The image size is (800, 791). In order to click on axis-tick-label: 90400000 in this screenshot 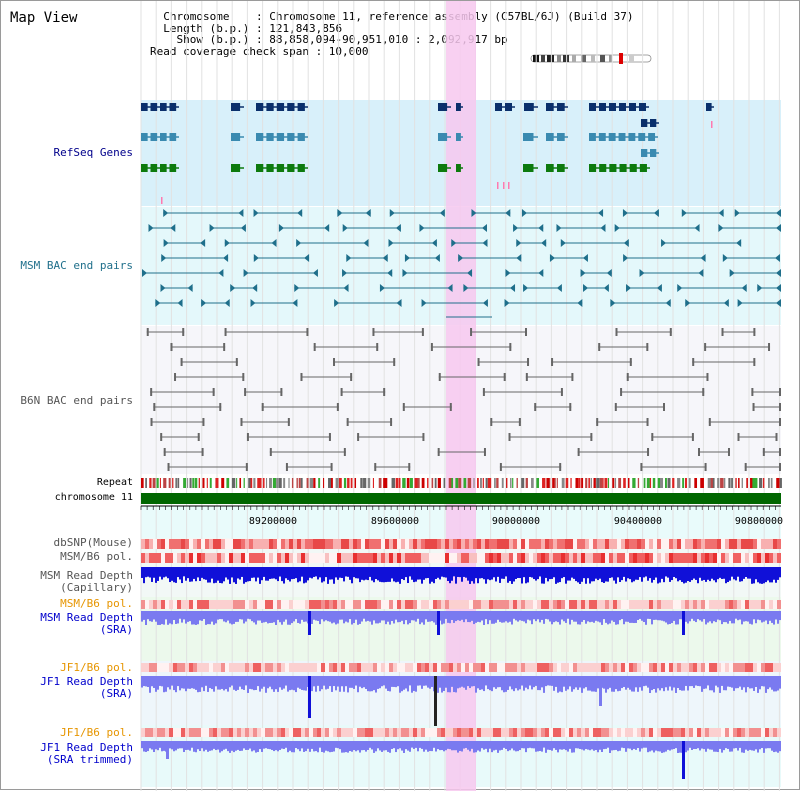, I will do `click(638, 521)`.